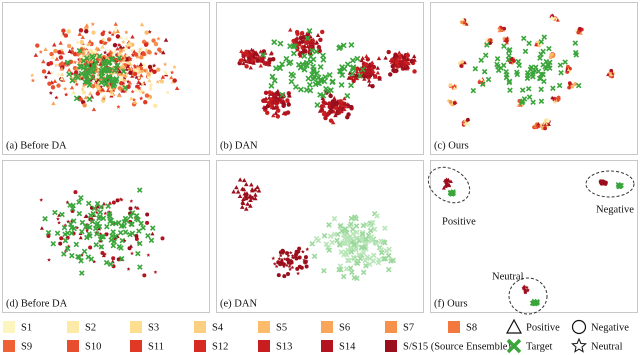  What do you see at coordinates (610, 327) in the screenshot?
I see `legend-label: Negative` at bounding box center [610, 327].